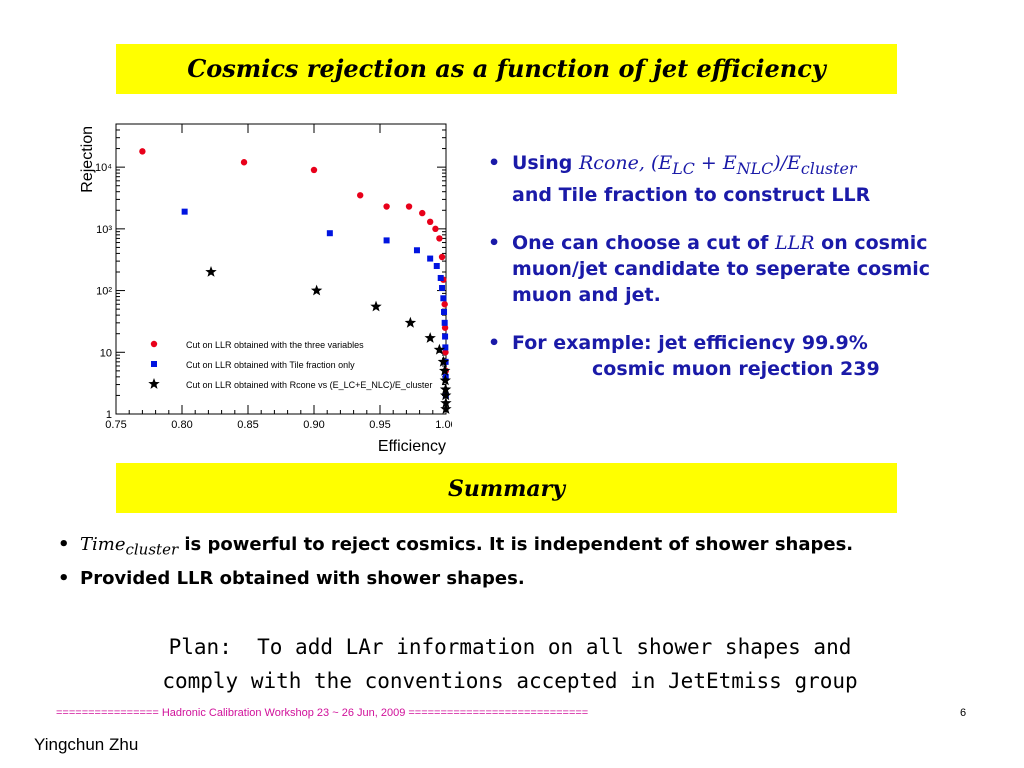 The width and height of the screenshot is (1024, 768). I want to click on y-axis-label: Rejection, so click(87, 159).